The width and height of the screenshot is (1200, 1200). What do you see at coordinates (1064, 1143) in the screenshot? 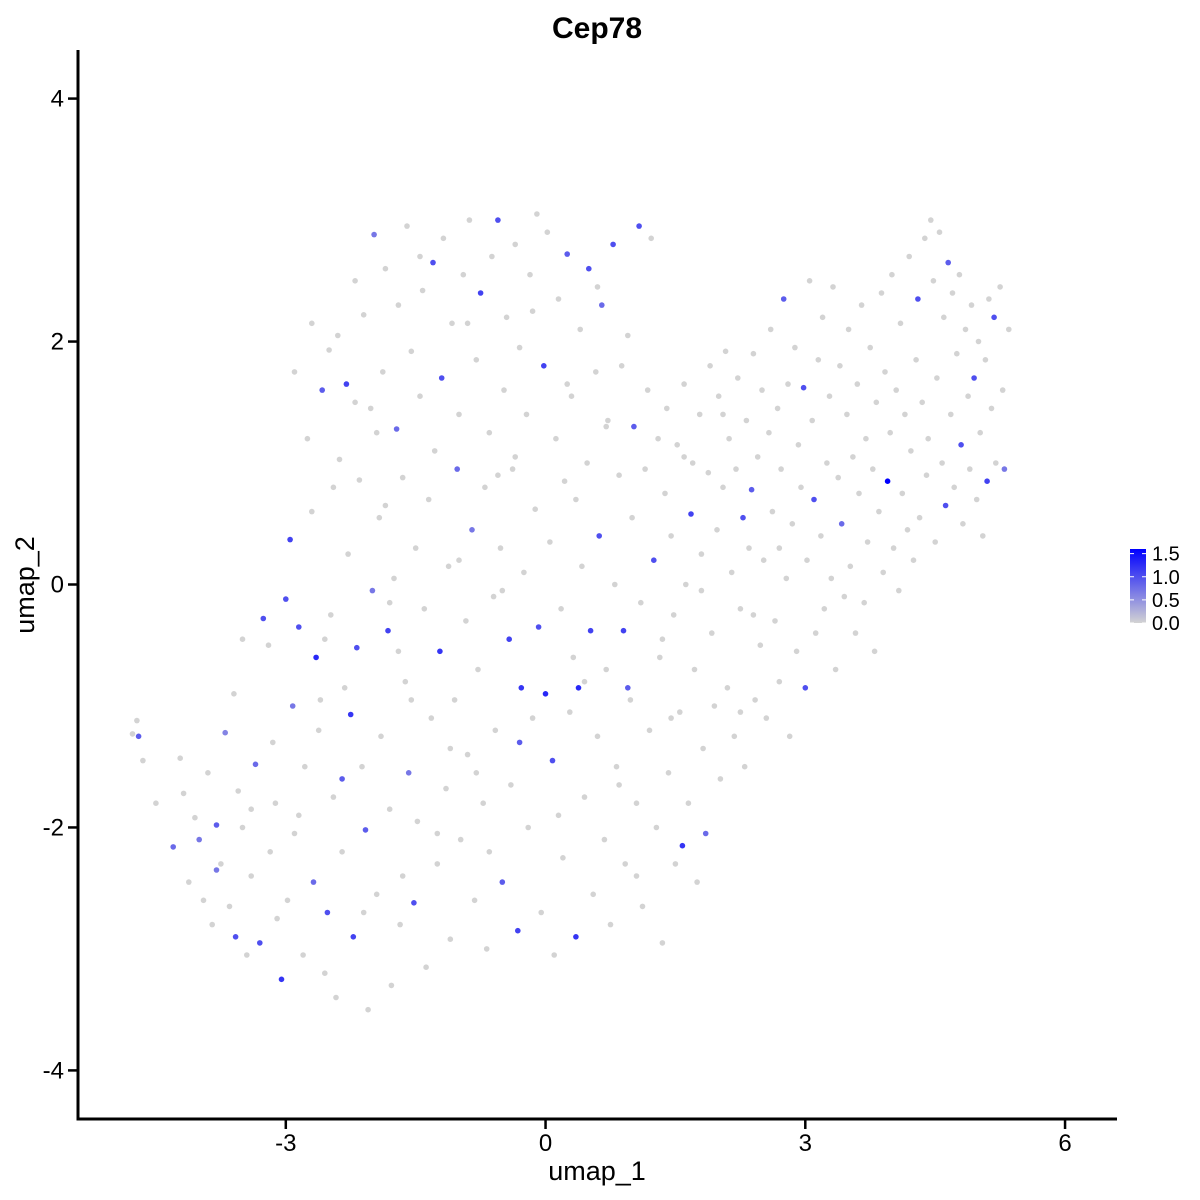
I see `x-tick-label: 6` at bounding box center [1064, 1143].